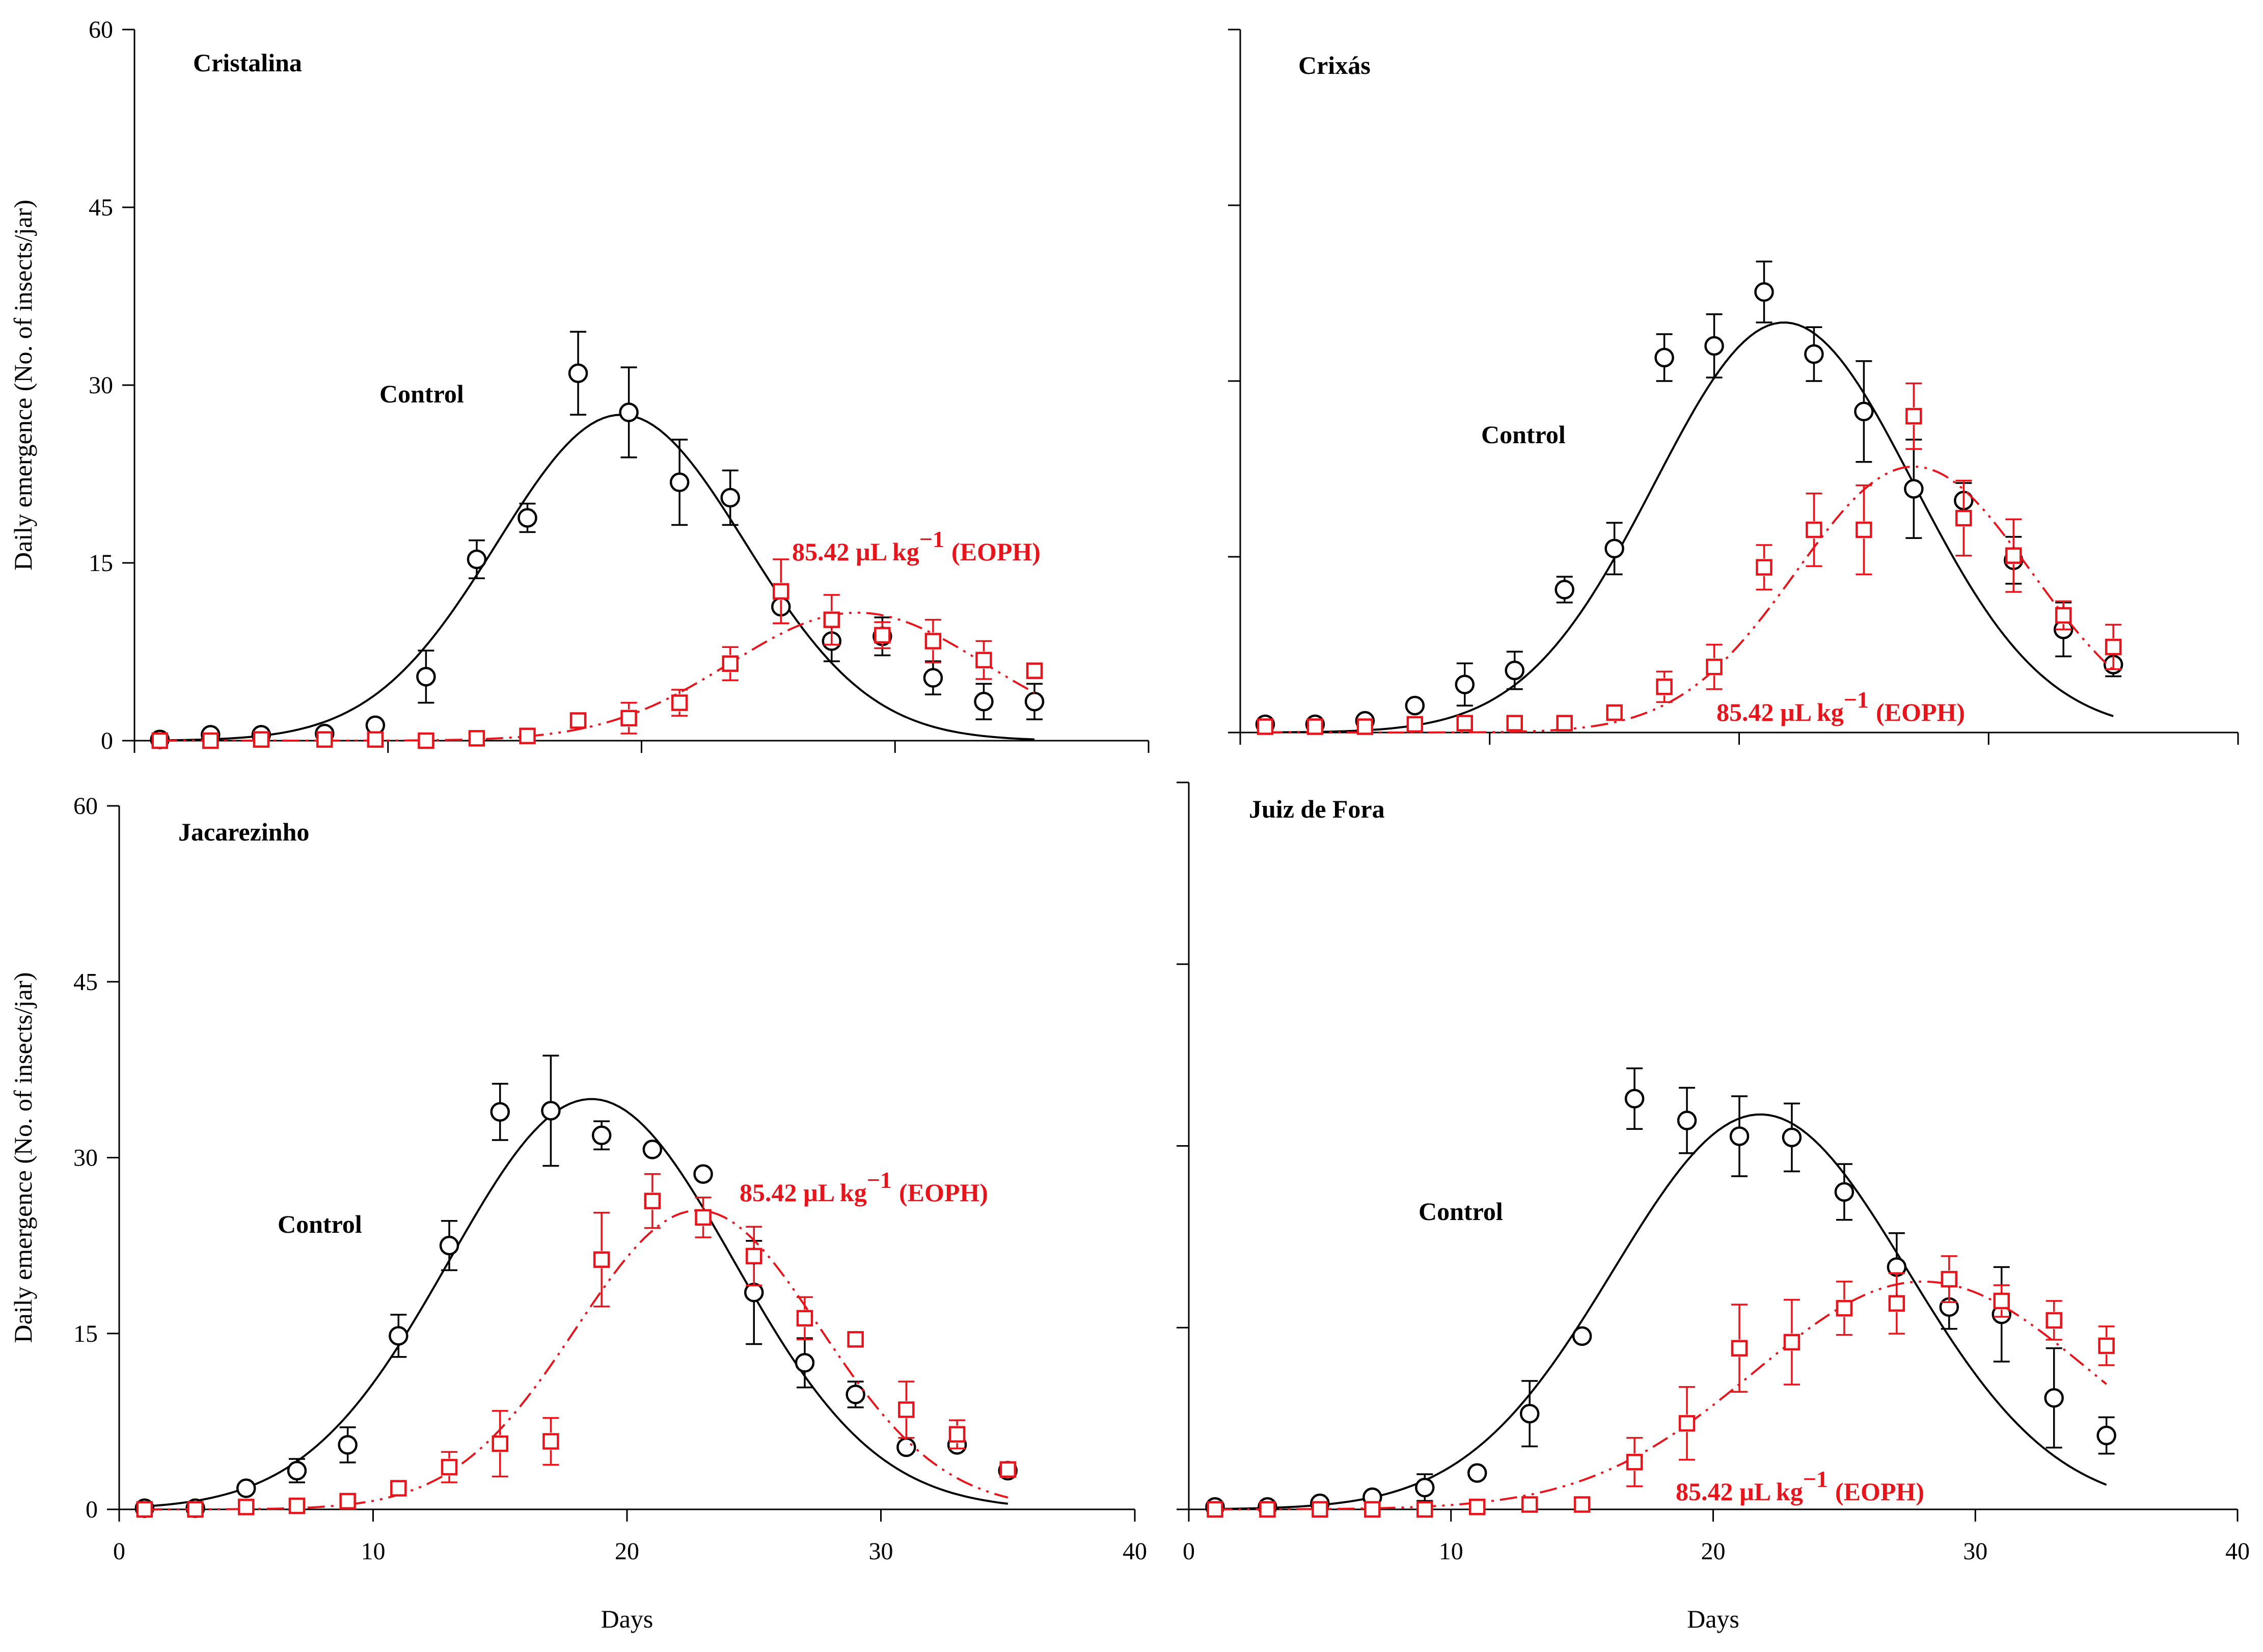 Image resolution: width=2263 pixels, height=1652 pixels. I want to click on panel-title: Jacarezinho, so click(243, 832).